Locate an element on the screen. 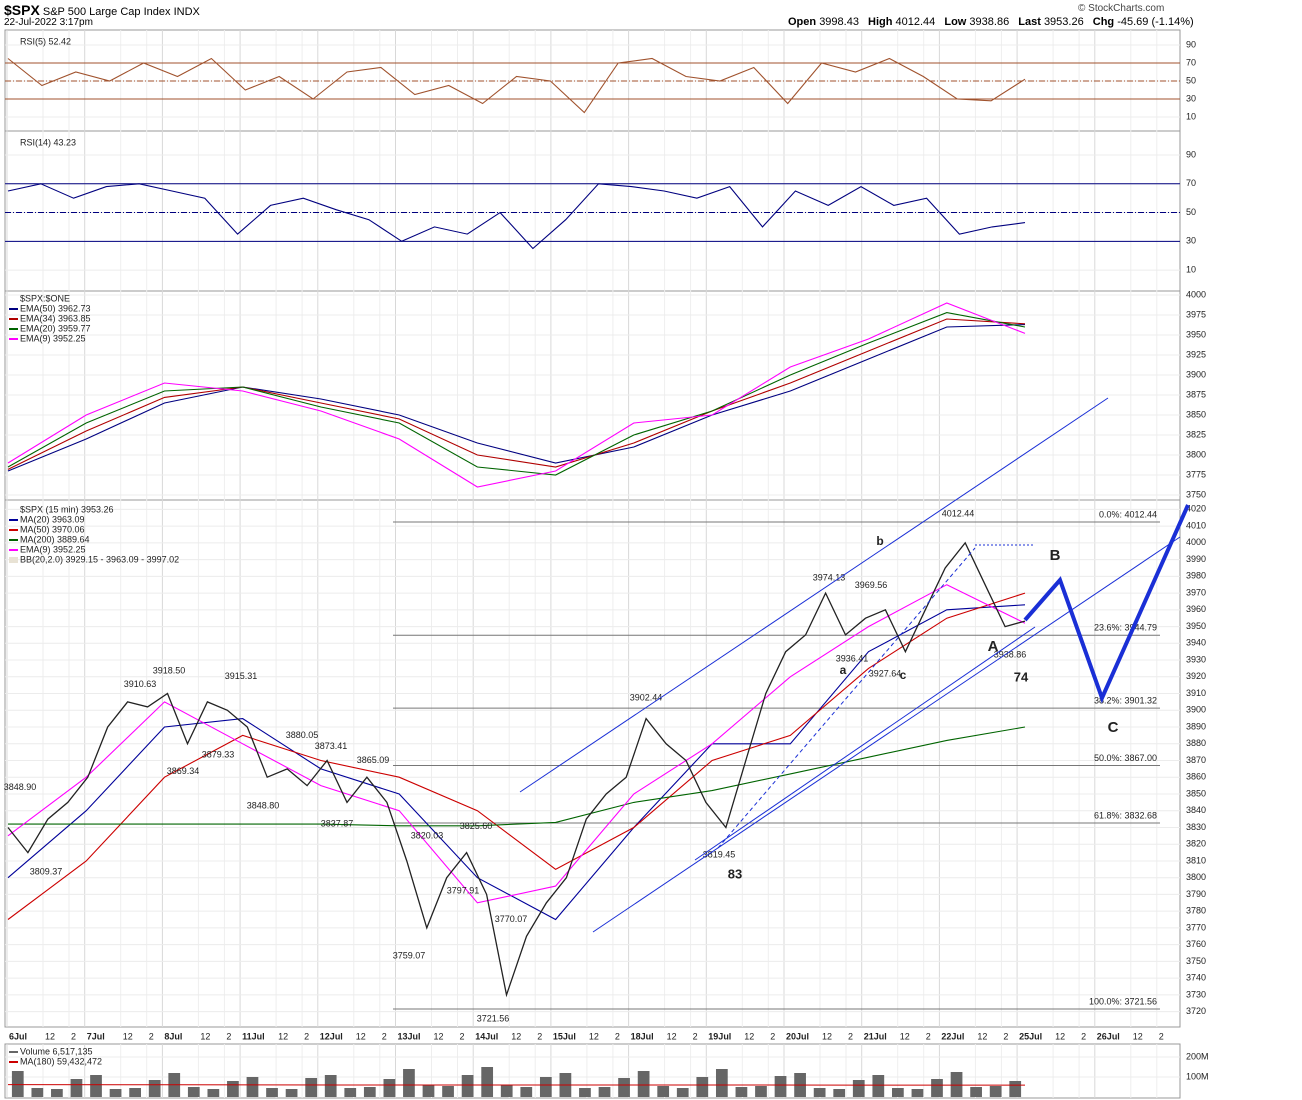 Image resolution: width=1302 pixels, height=1100 pixels. wave-label: C is located at coordinates (1113, 727).